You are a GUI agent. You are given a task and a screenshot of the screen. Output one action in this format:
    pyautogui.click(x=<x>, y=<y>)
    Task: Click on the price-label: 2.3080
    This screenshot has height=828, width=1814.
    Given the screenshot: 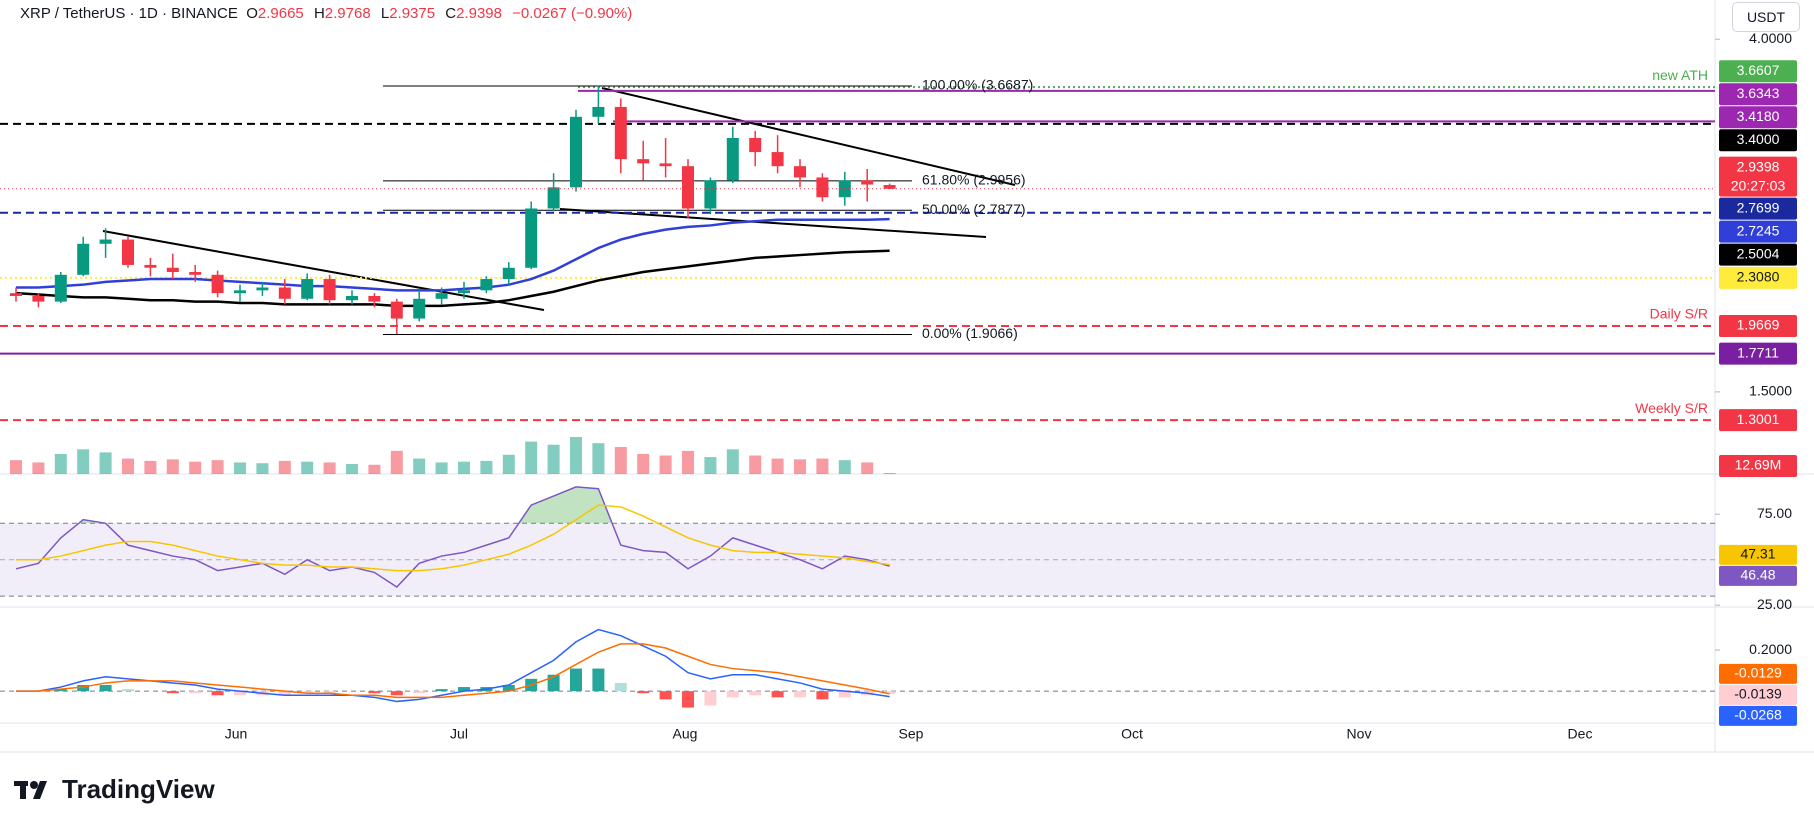 What is the action you would take?
    pyautogui.click(x=1758, y=277)
    